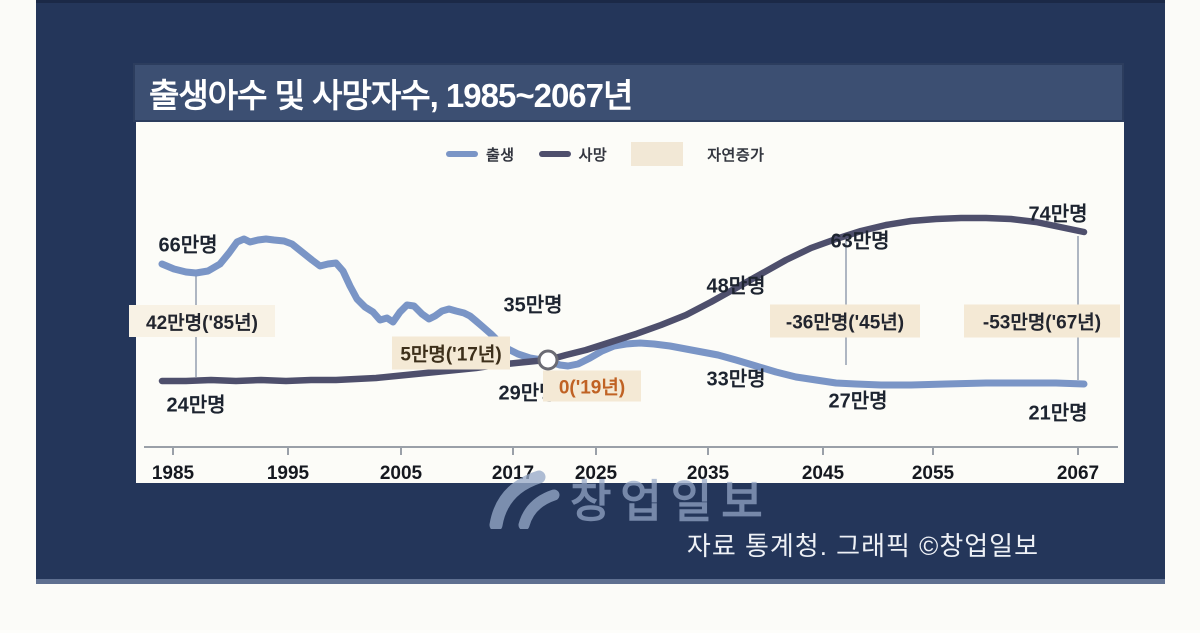 Image resolution: width=1200 pixels, height=633 pixels. Describe the element at coordinates (554, 154) in the screenshot. I see `deaths-line-swatch` at that location.